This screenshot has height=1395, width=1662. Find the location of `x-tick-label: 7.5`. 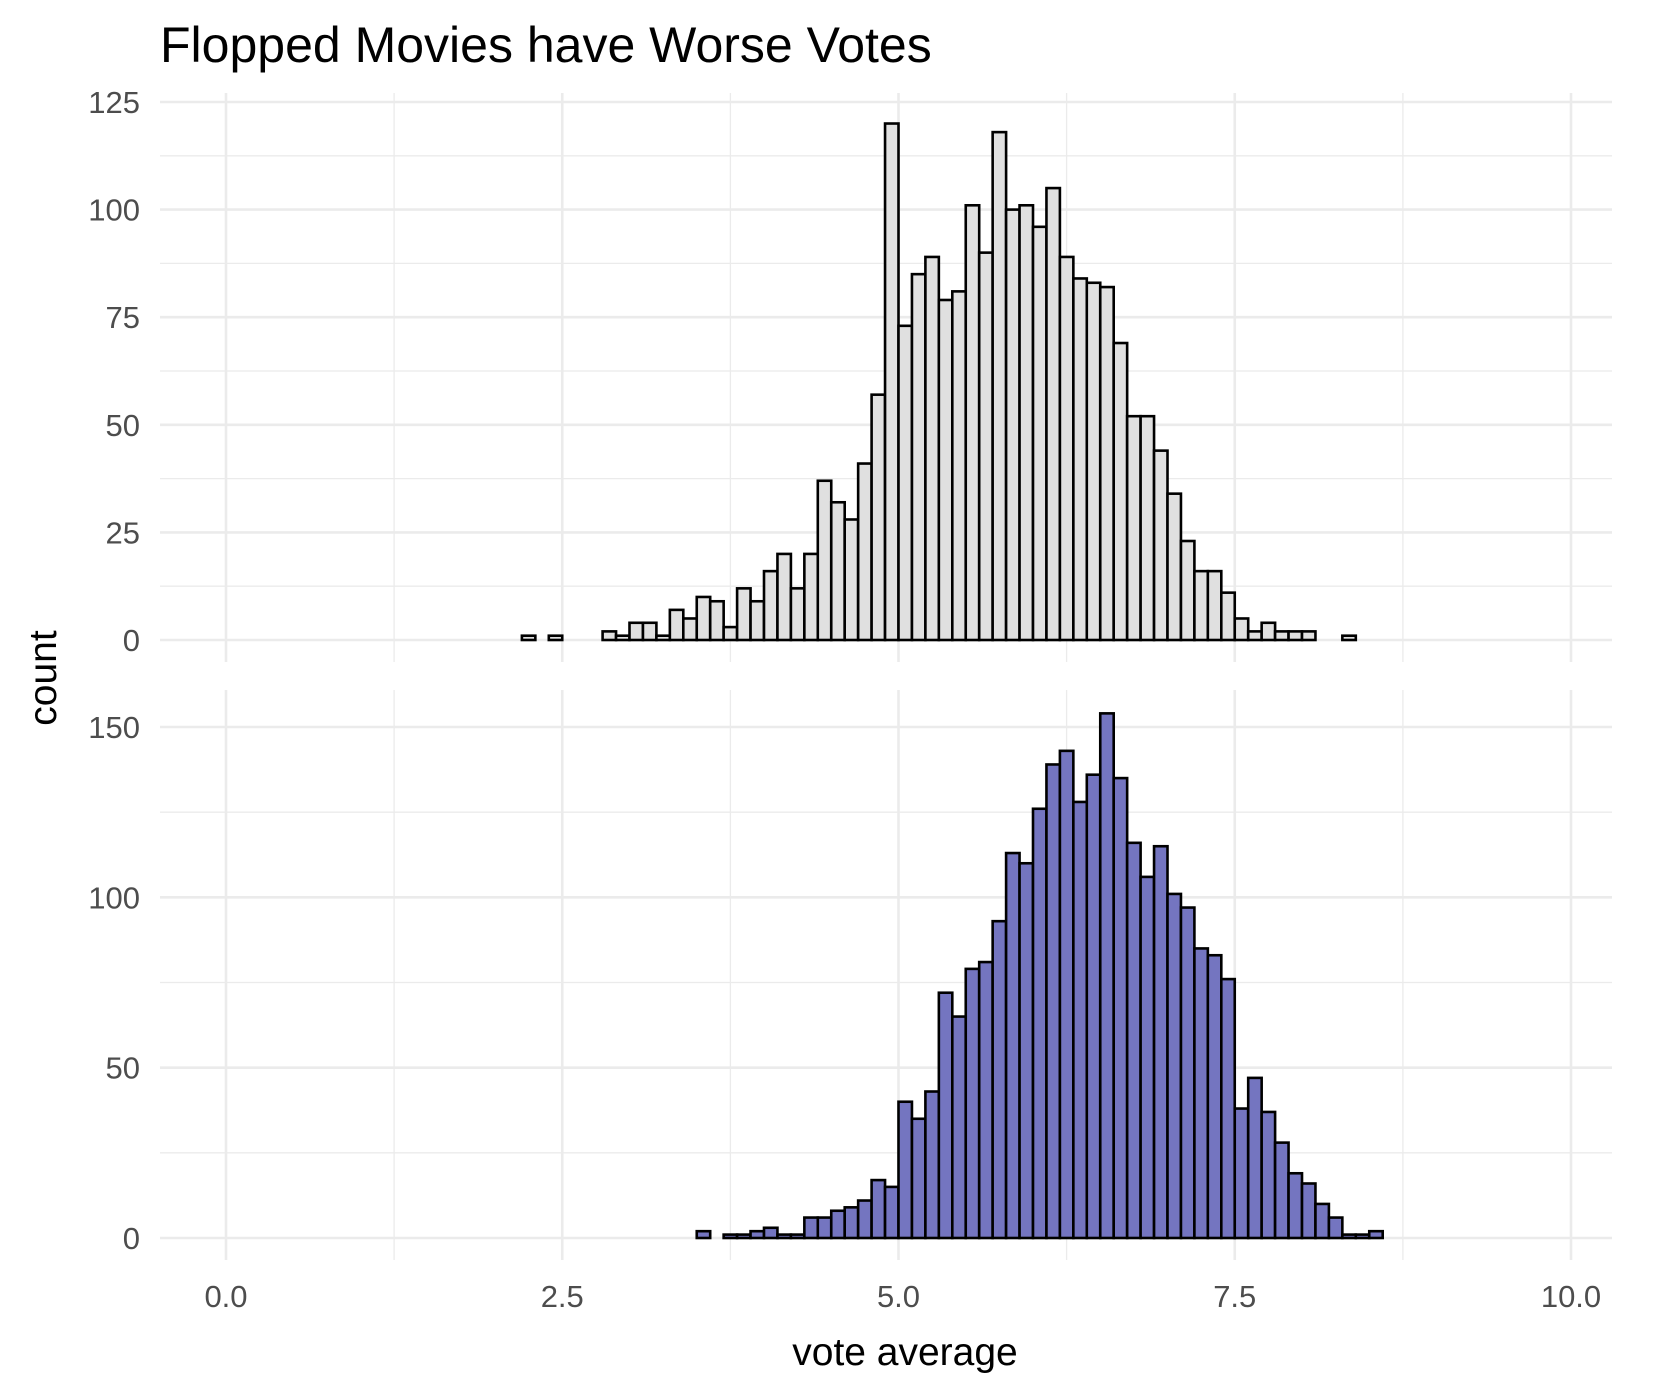

x-tick-label: 7.5 is located at coordinates (1234, 1296).